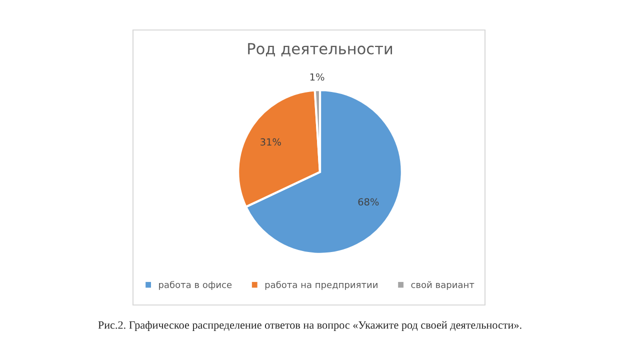 The image size is (620, 345). Describe the element at coordinates (320, 49) in the screenshot. I see `chart-title: Род деятельности` at that location.